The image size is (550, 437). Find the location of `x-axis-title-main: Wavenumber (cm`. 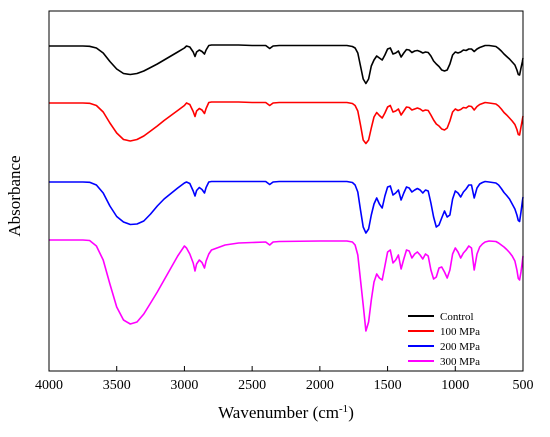

x-axis-title-main: Wavenumber (cm is located at coordinates (278, 412).